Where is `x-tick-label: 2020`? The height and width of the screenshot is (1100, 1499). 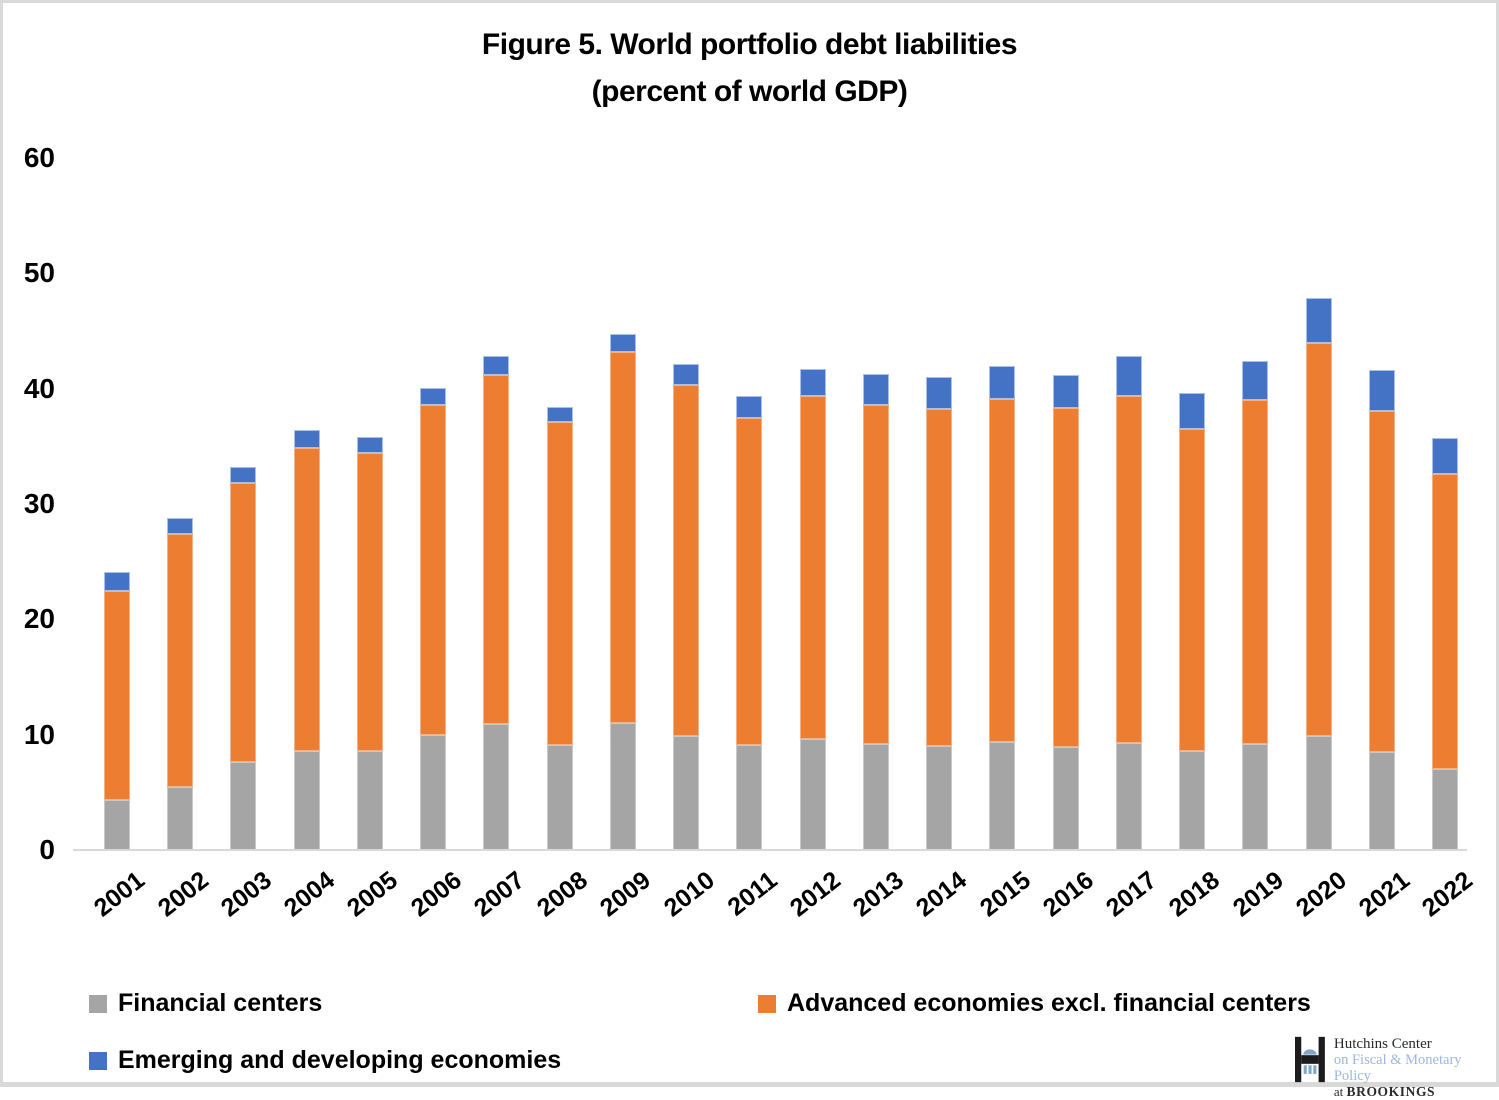
x-tick-label: 2020 is located at coordinates (1321, 894).